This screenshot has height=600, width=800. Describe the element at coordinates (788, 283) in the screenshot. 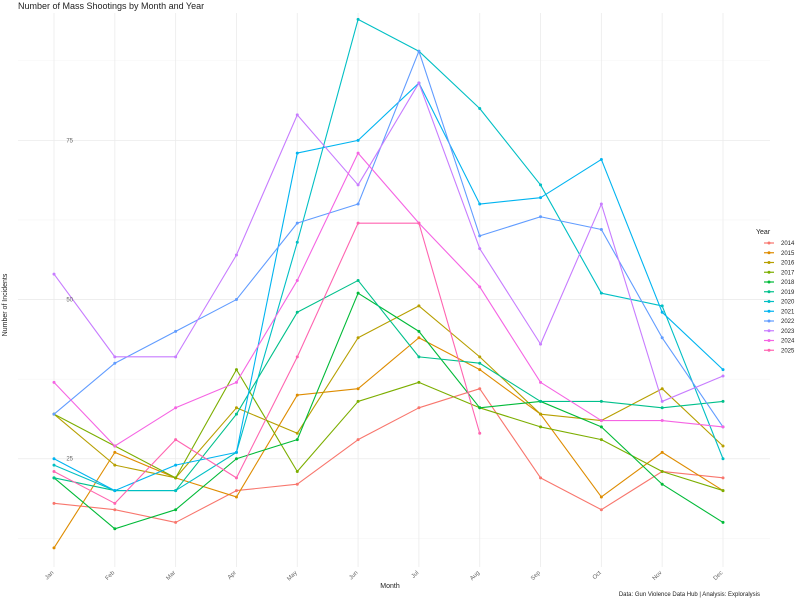

I see `legend-label-2018: 2018` at that location.